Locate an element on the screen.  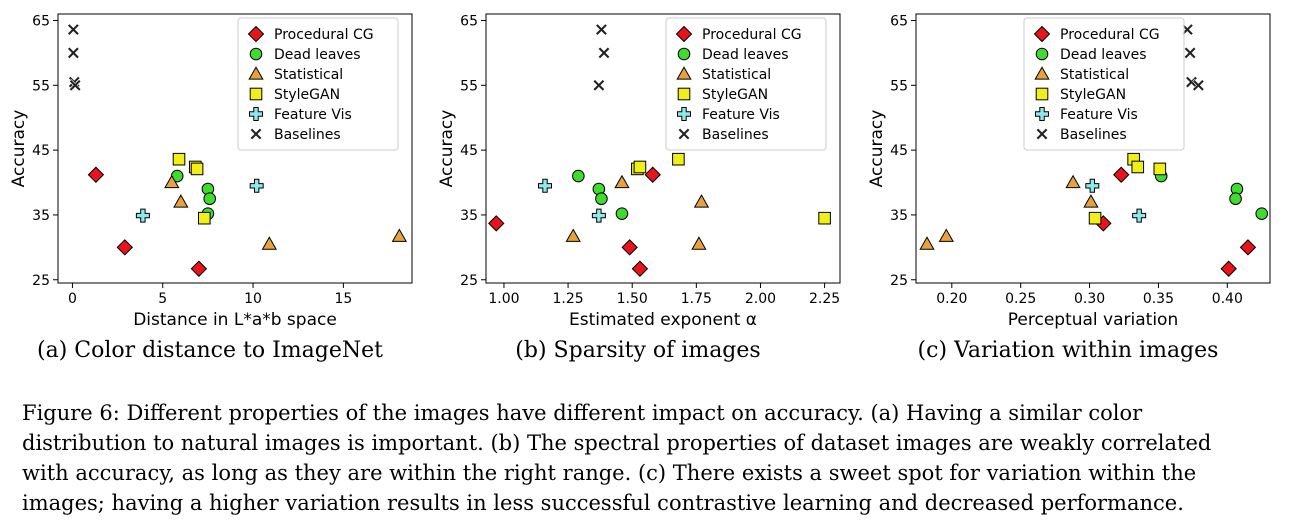
x-tick-label: 0.35 is located at coordinates (1158, 299).